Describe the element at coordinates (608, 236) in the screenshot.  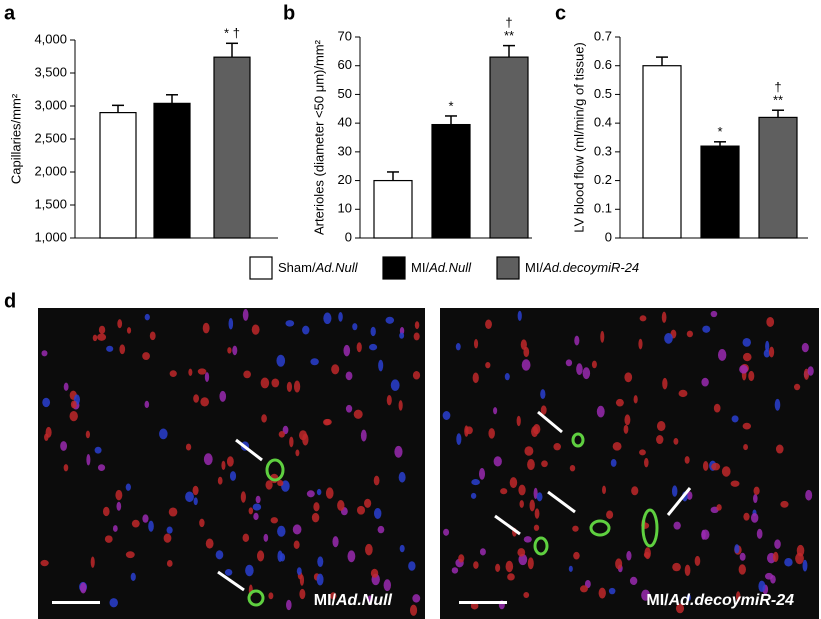
I see `y-tick-label: 0` at that location.